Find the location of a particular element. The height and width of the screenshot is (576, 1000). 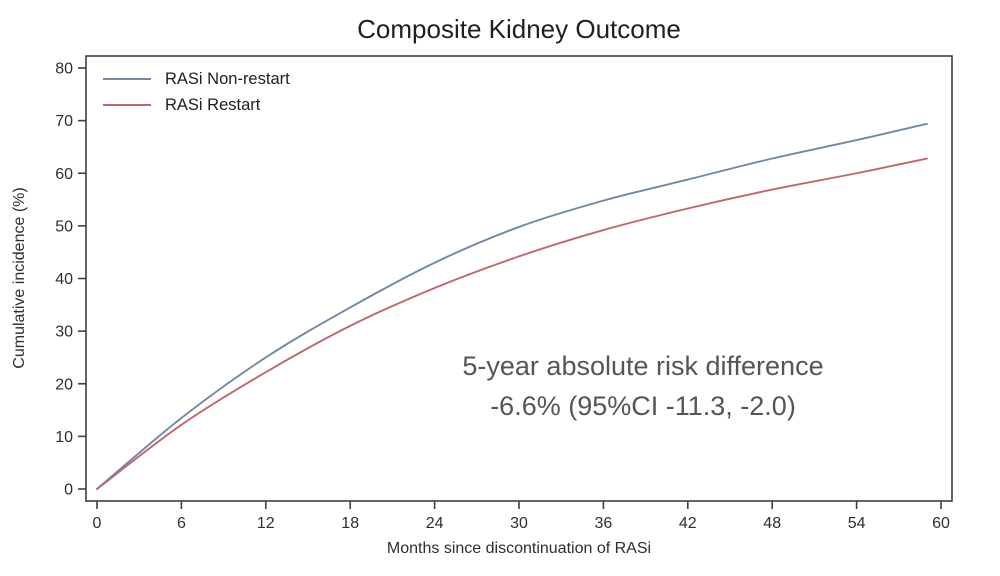

non-restart-line-swatch is located at coordinates (127, 79).